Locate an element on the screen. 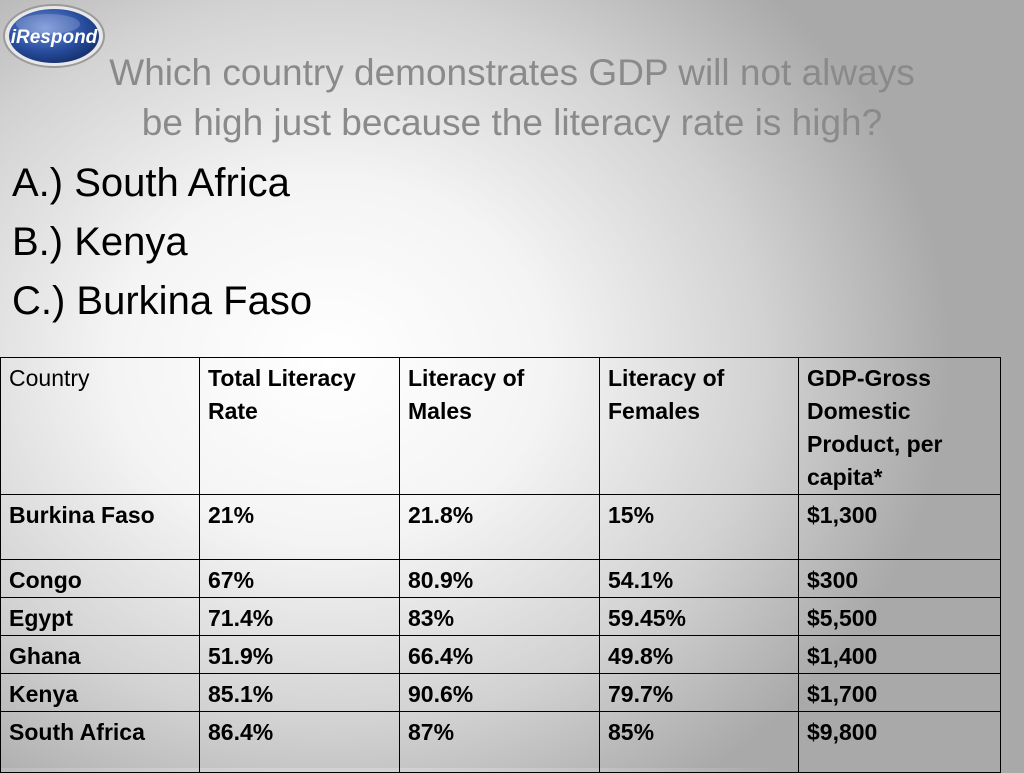  table-row: Ghana 51.9% 66.4% 49.8% $1,400 is located at coordinates (500, 654).